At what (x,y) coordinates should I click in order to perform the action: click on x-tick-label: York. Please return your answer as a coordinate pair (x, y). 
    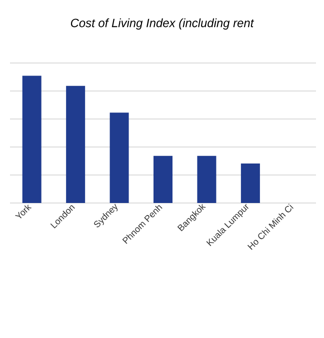
    Looking at the image, I should click on (23, 211).